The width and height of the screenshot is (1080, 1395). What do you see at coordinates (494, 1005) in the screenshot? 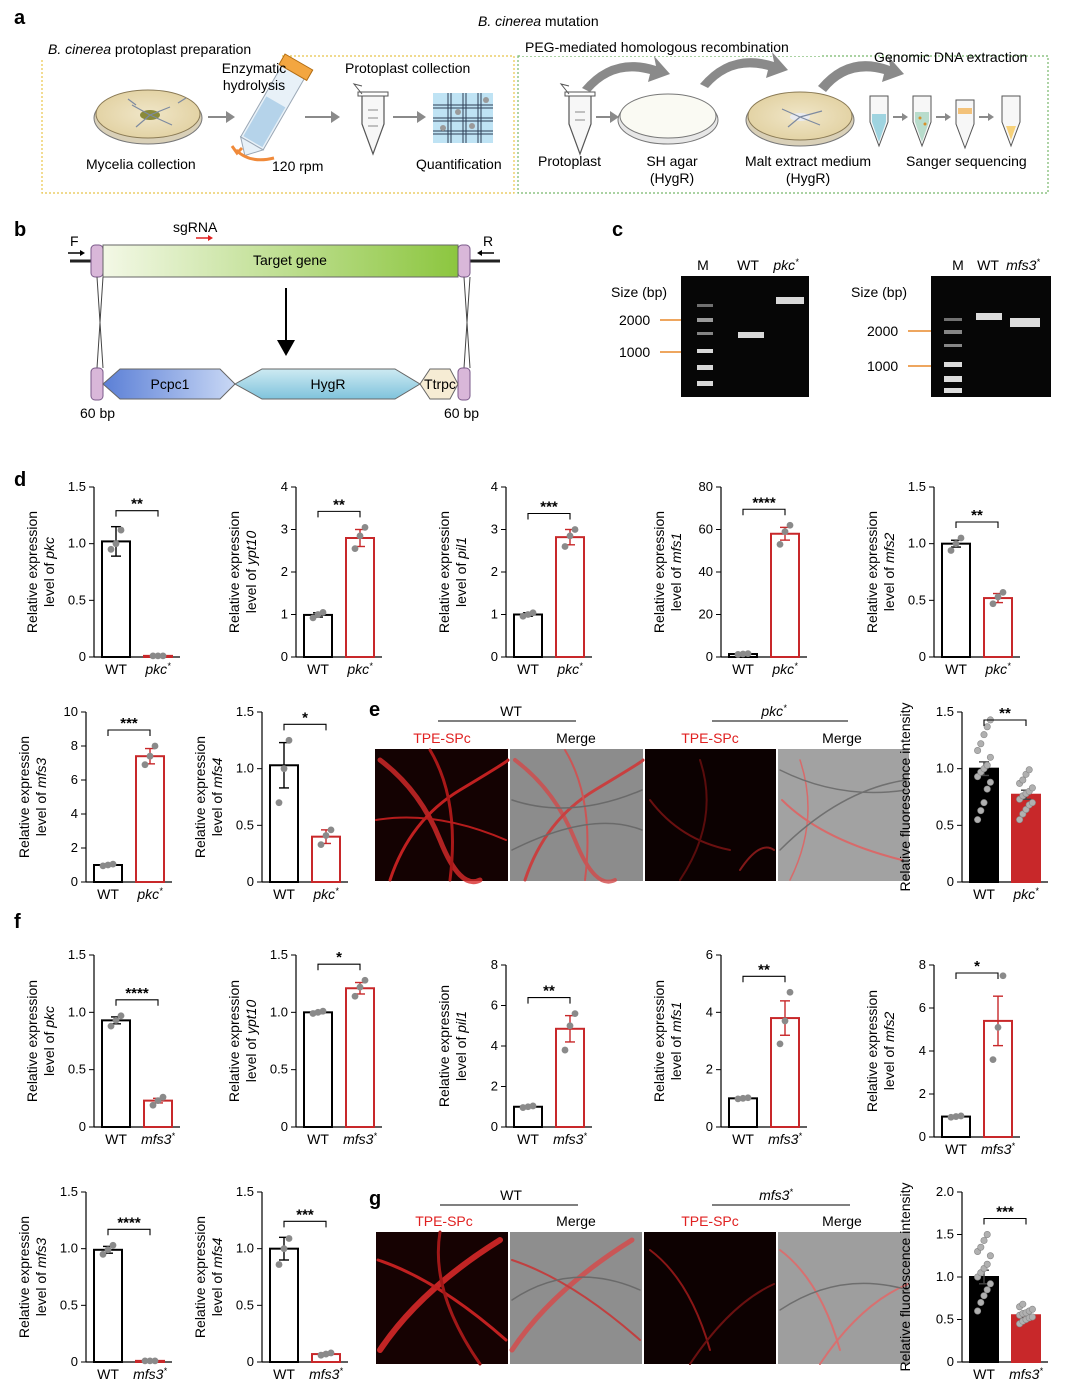
I see `y-tick-label: 6` at bounding box center [494, 1005].